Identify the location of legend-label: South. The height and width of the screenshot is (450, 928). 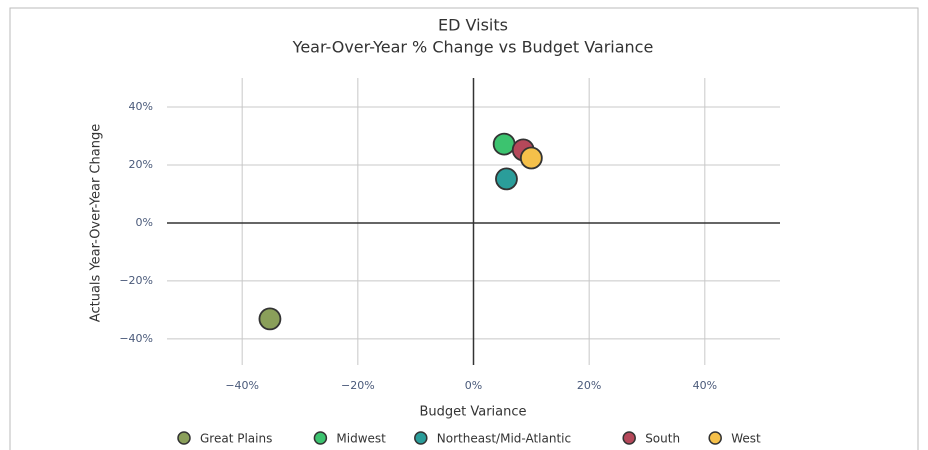
(662, 439).